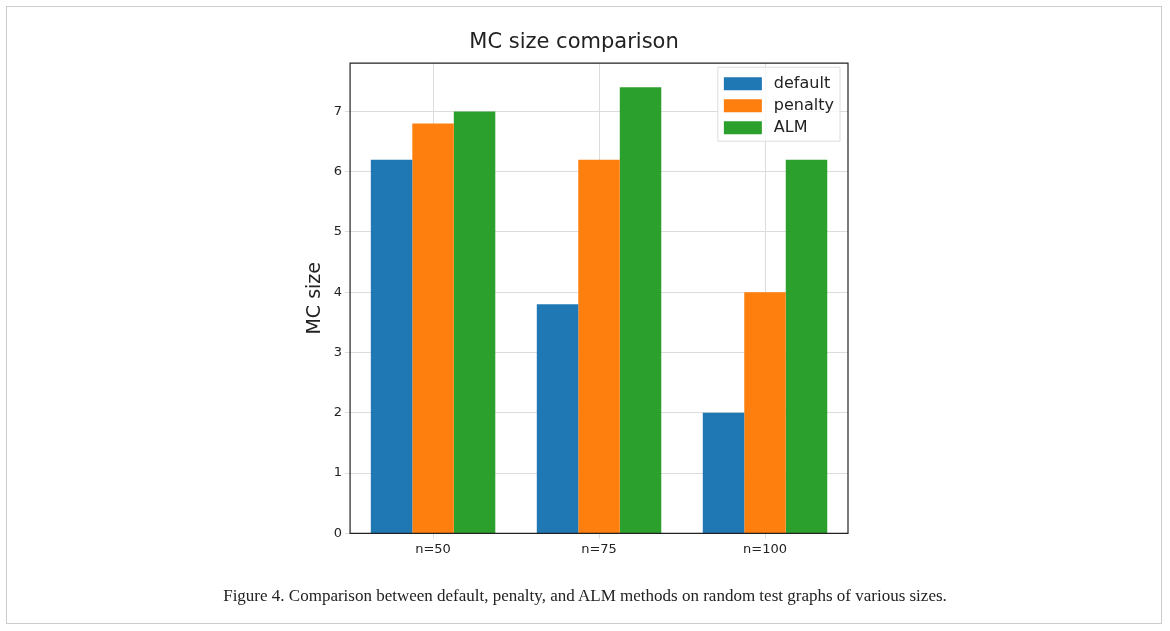  I want to click on y-tick-label: 0, so click(338, 532).